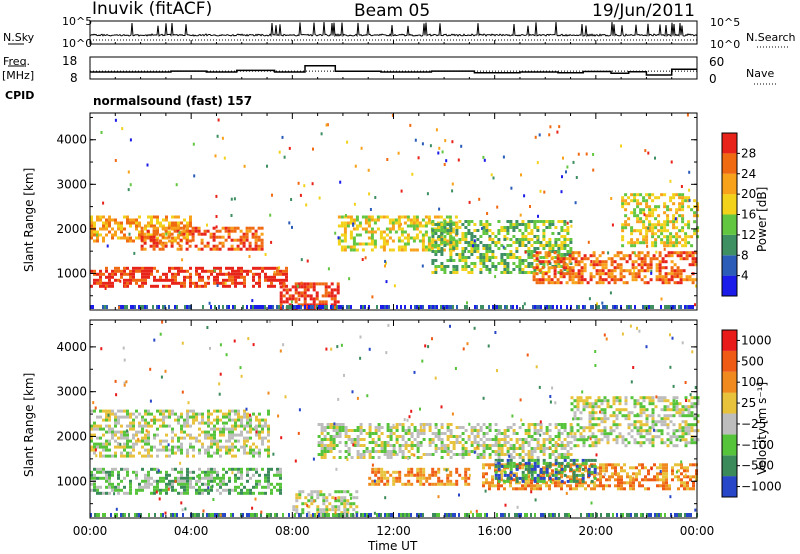  What do you see at coordinates (70, 61) in the screenshot?
I see `freq-left-tick-high: 18` at bounding box center [70, 61].